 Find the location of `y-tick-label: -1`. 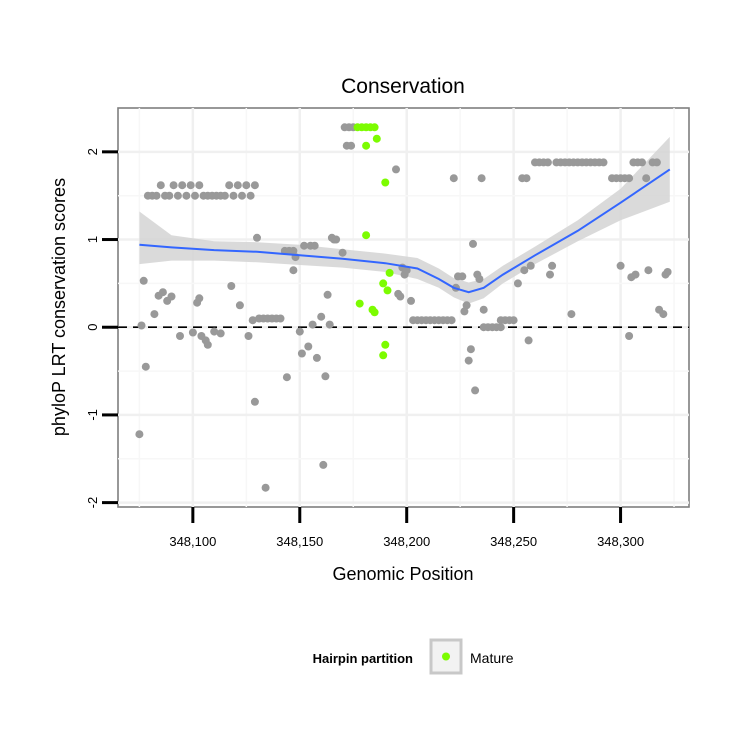

y-tick-label: -1 is located at coordinates (92, 415).